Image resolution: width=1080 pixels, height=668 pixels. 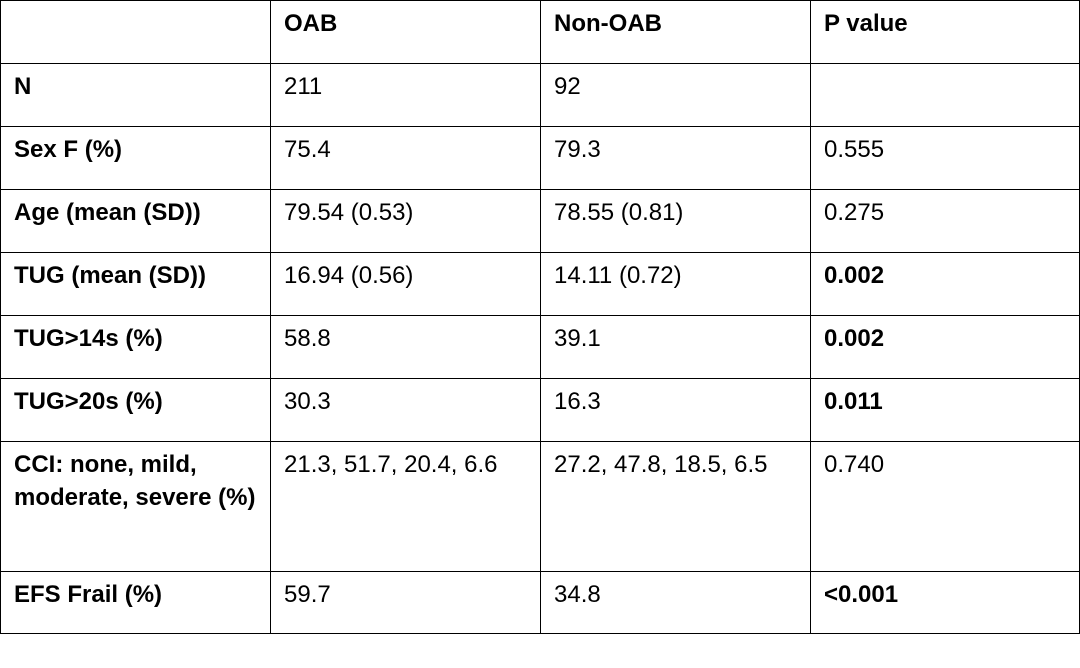 What do you see at coordinates (675, 221) in the screenshot?
I see `cell-non-oab: 78.55 (0.81)` at bounding box center [675, 221].